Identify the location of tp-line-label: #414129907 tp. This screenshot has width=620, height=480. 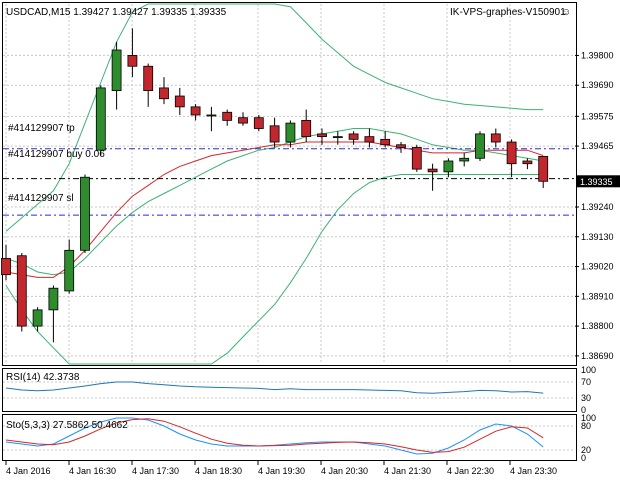
(41, 128).